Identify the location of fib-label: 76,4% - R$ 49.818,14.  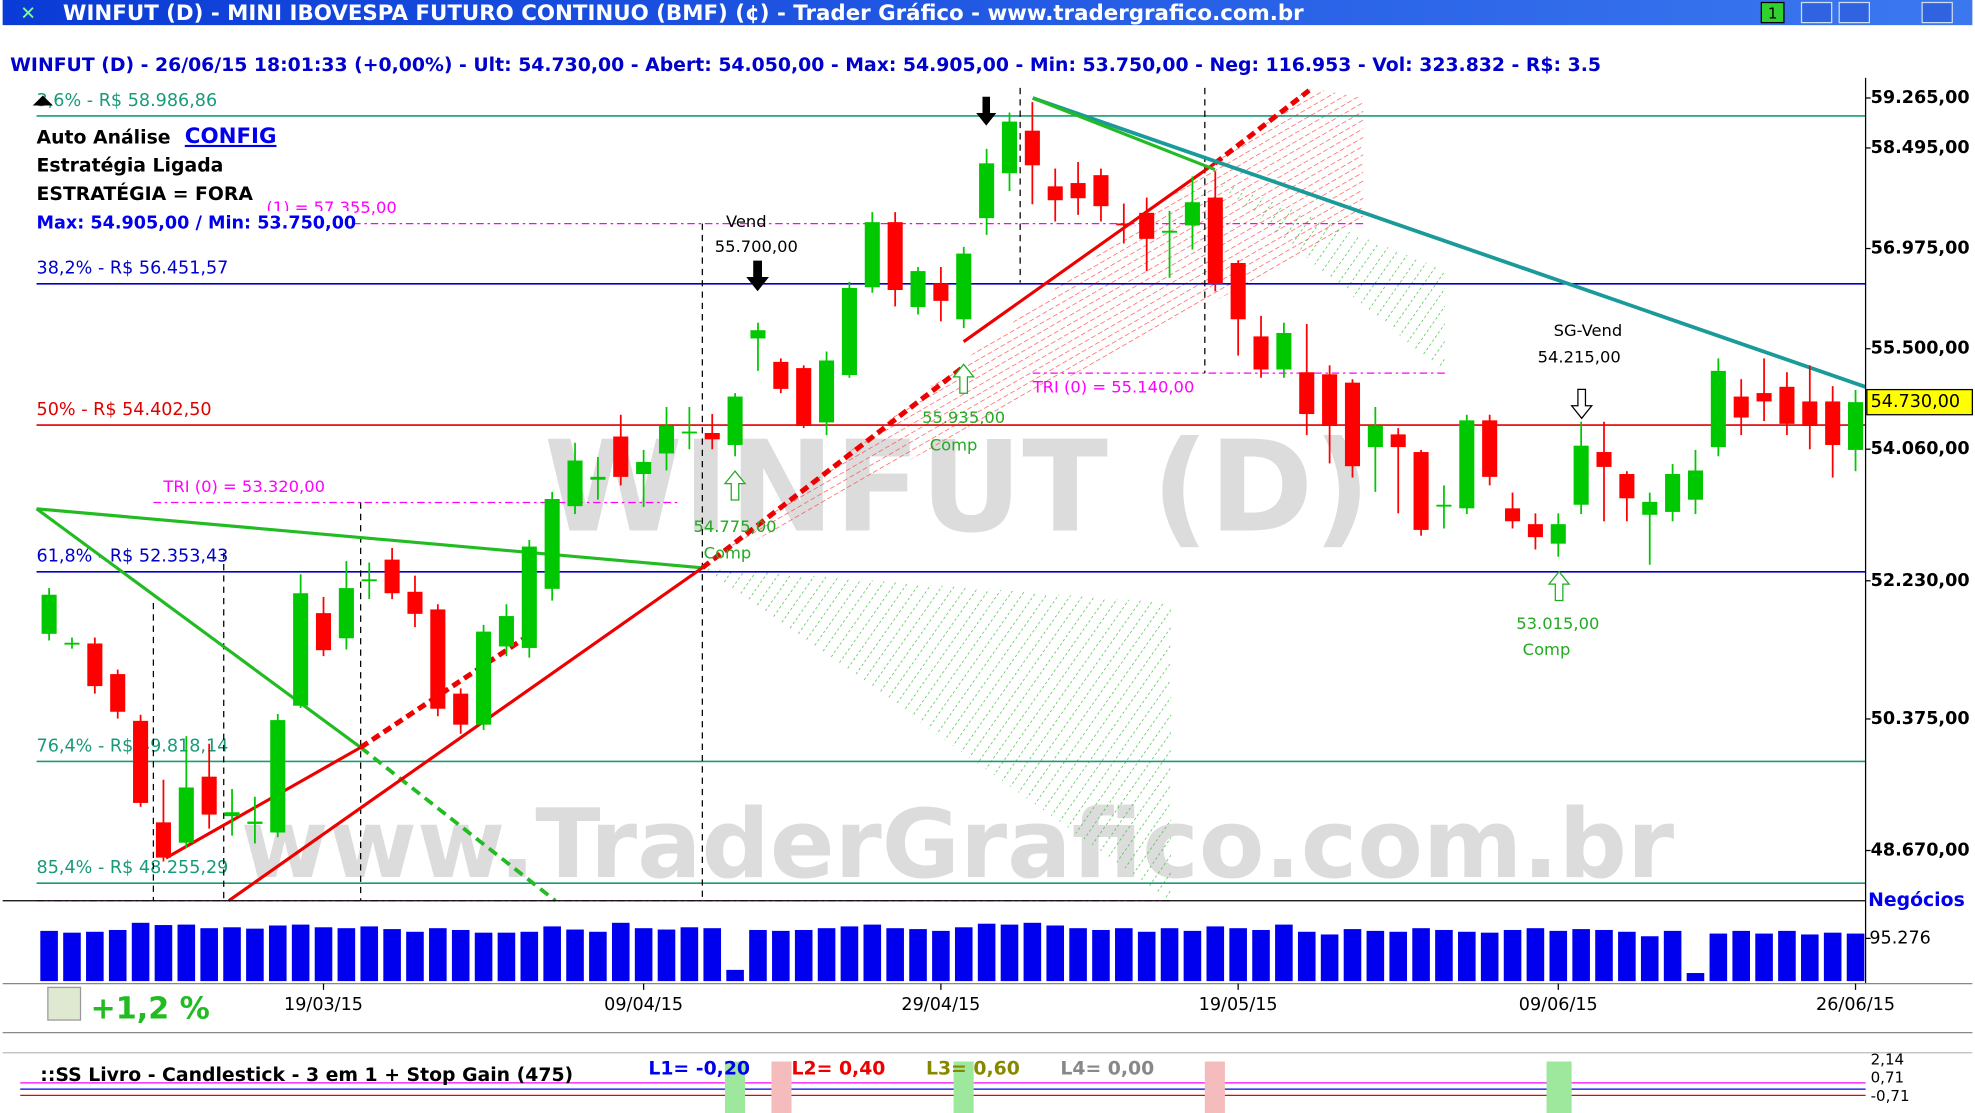
(133, 746).